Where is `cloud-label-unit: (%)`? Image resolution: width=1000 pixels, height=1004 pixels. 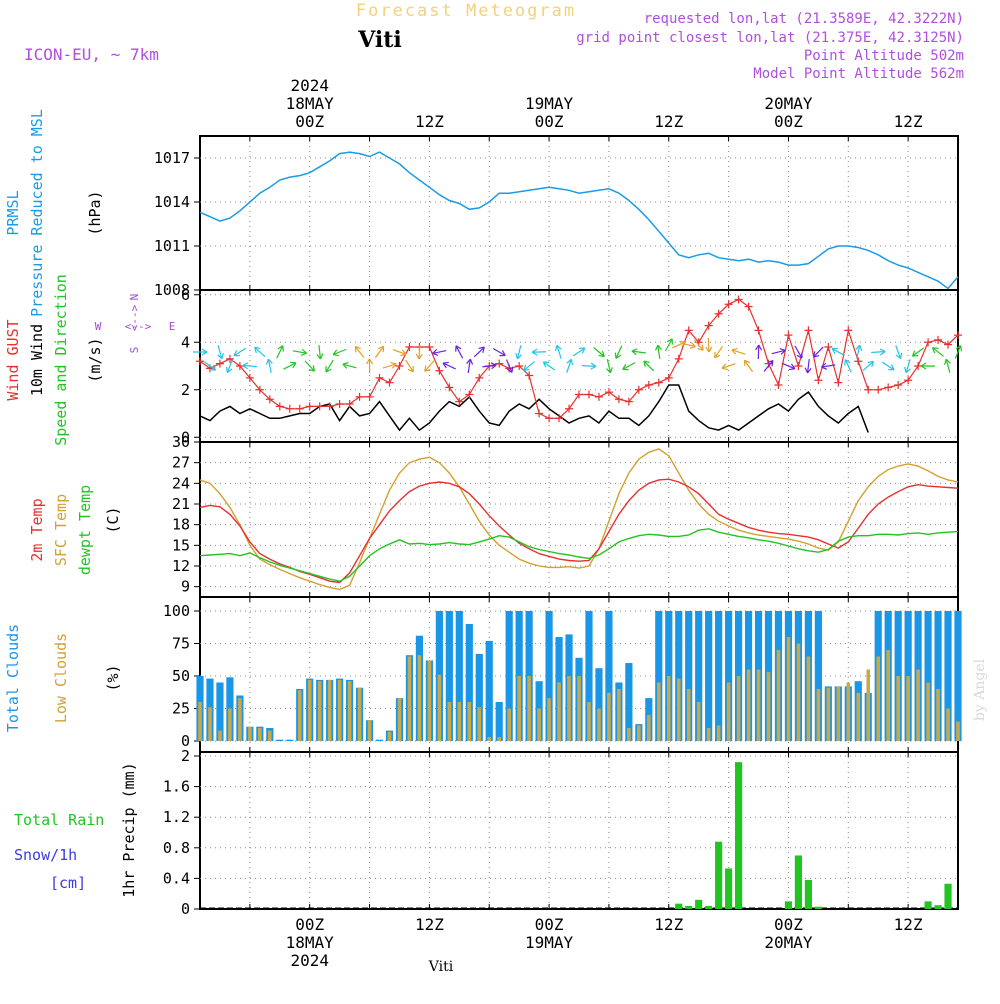 cloud-label-unit: (%) is located at coordinates (113, 677).